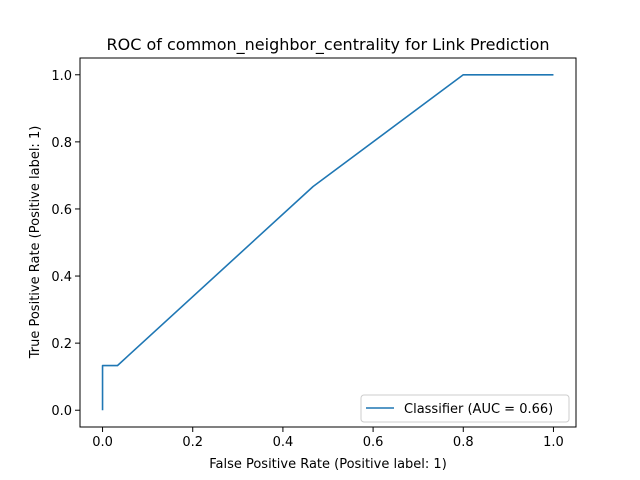 This screenshot has height=480, width=640. What do you see at coordinates (328, 464) in the screenshot?
I see `x-axis-label: False Positive Rate (Positive label: 1)` at bounding box center [328, 464].